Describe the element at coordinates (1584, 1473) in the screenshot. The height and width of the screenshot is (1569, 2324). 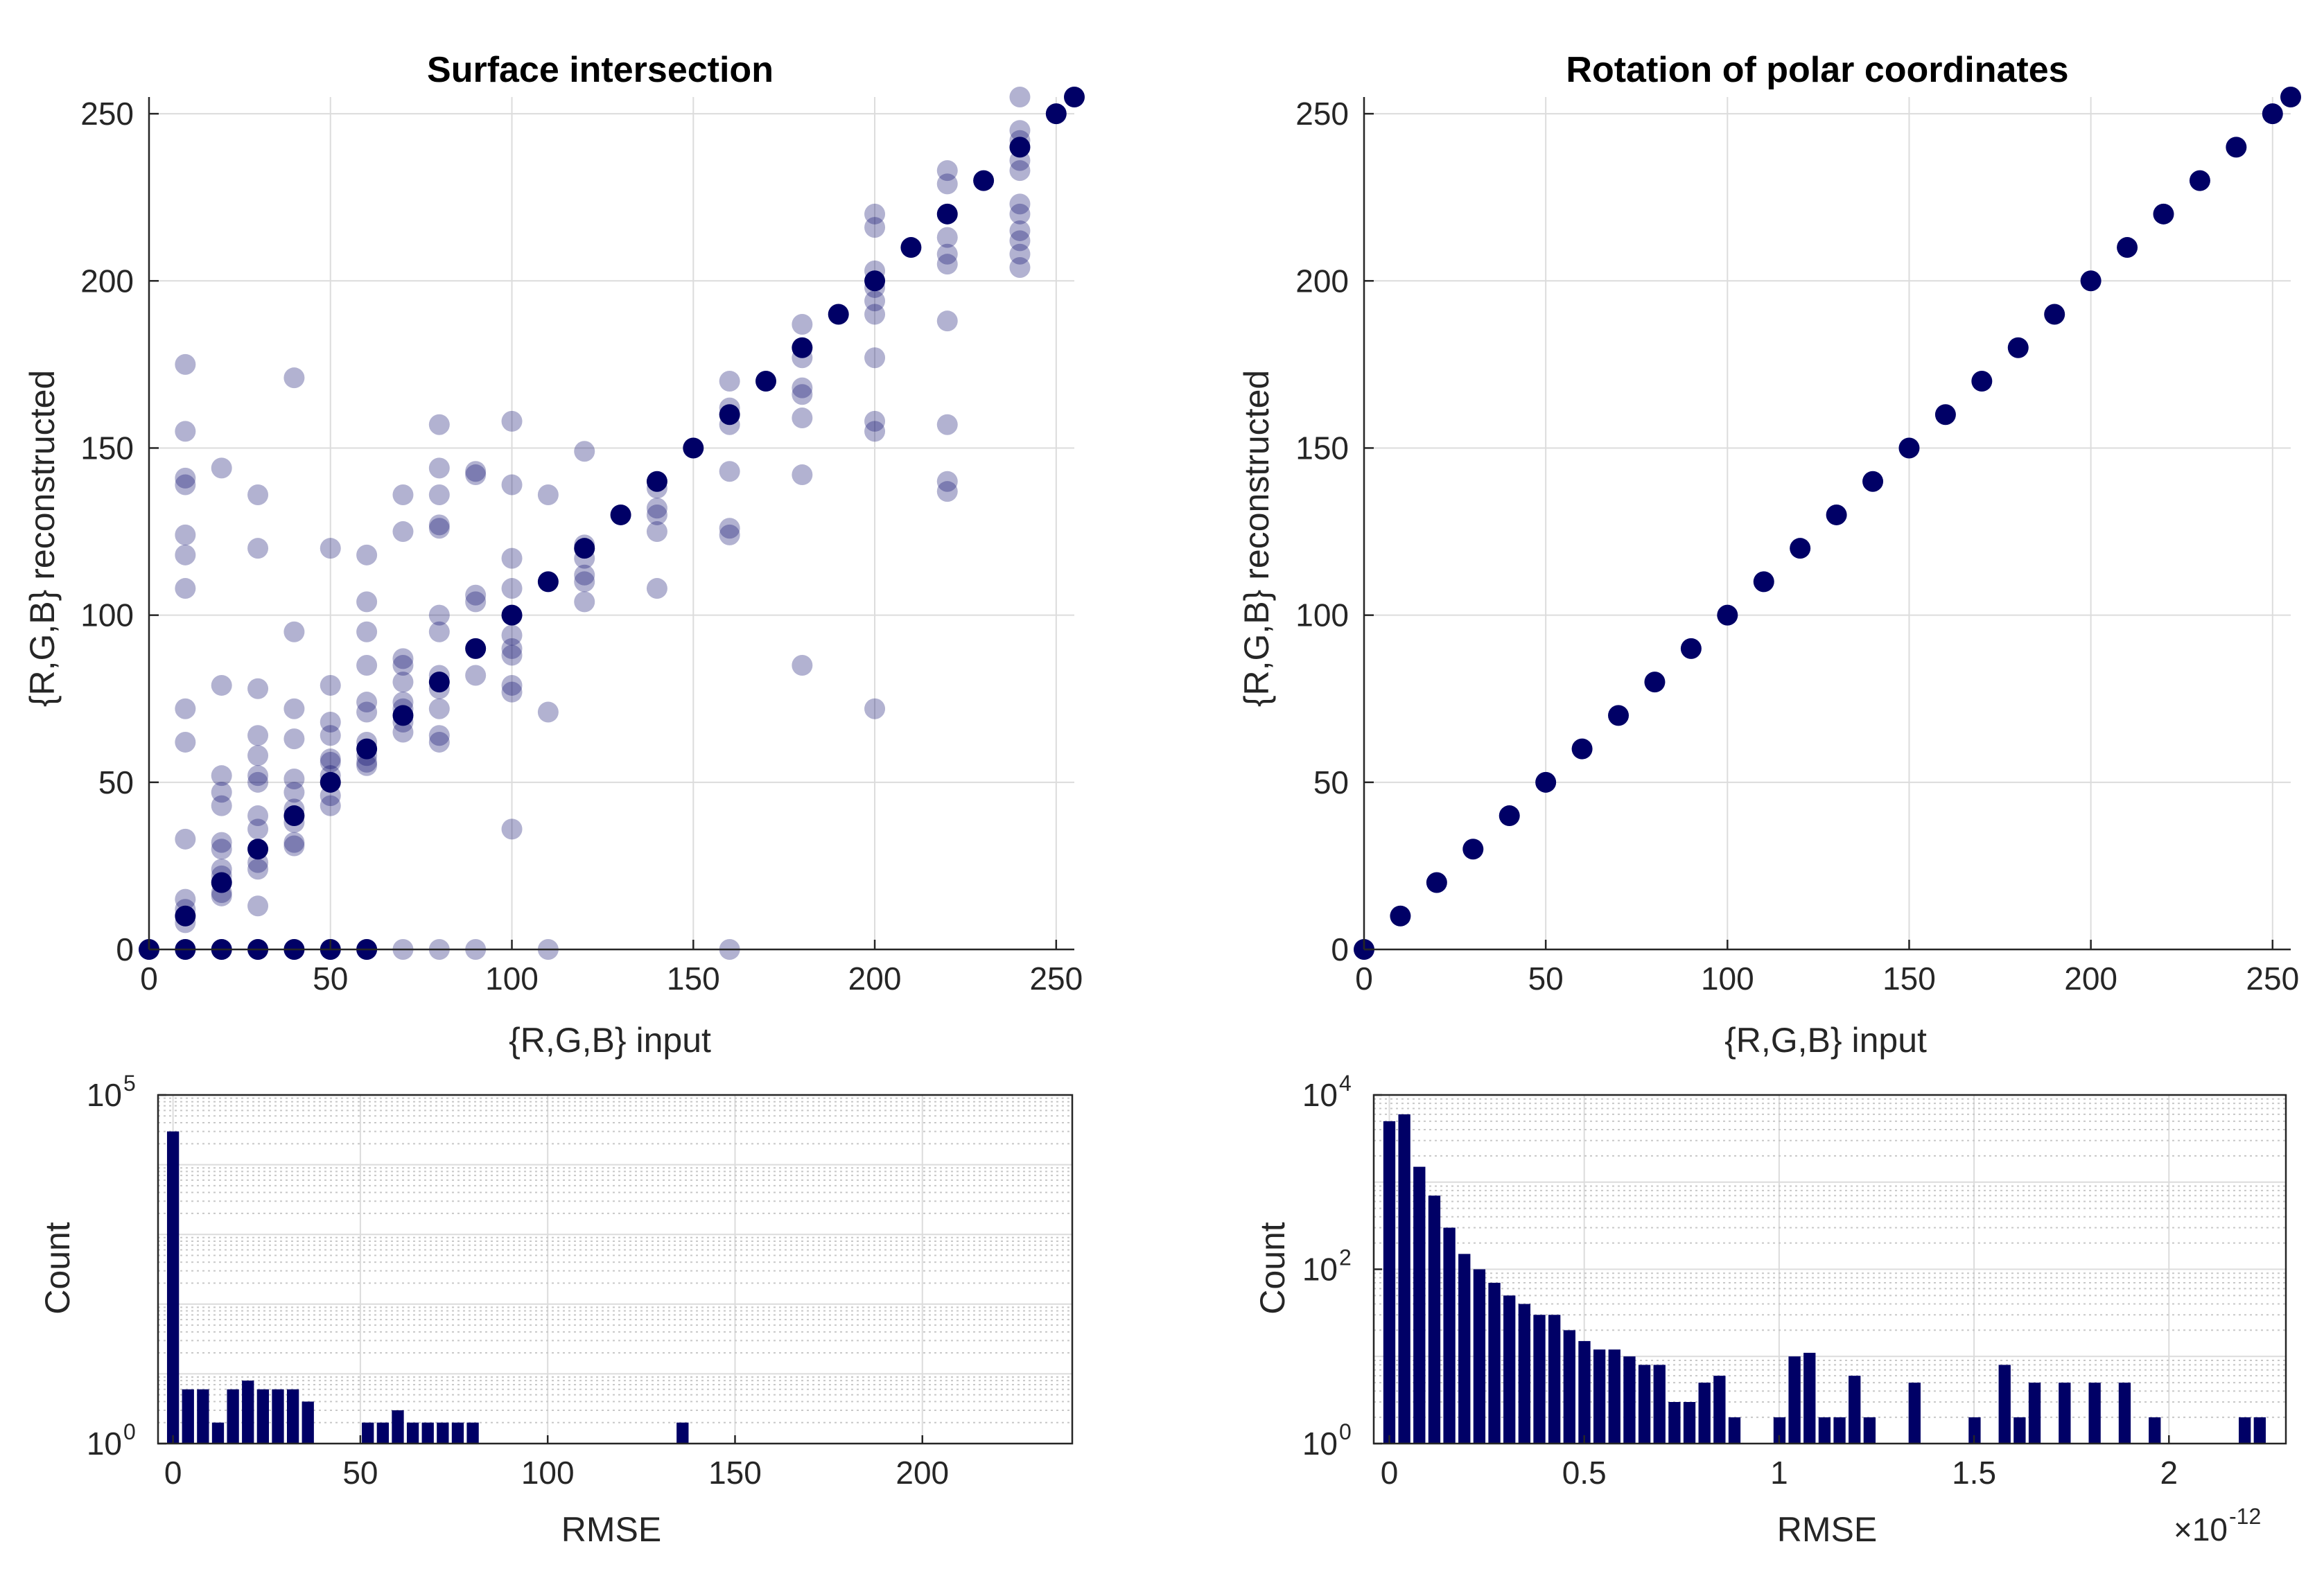
I see `x-tick-label: 0.5` at that location.